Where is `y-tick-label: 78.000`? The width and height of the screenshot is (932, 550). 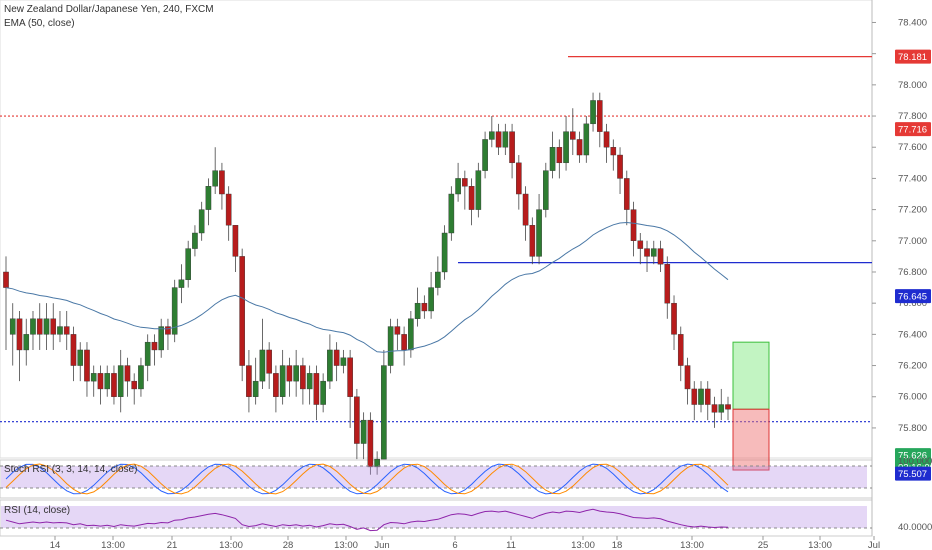
y-tick-label: 78.000 is located at coordinates (912, 85).